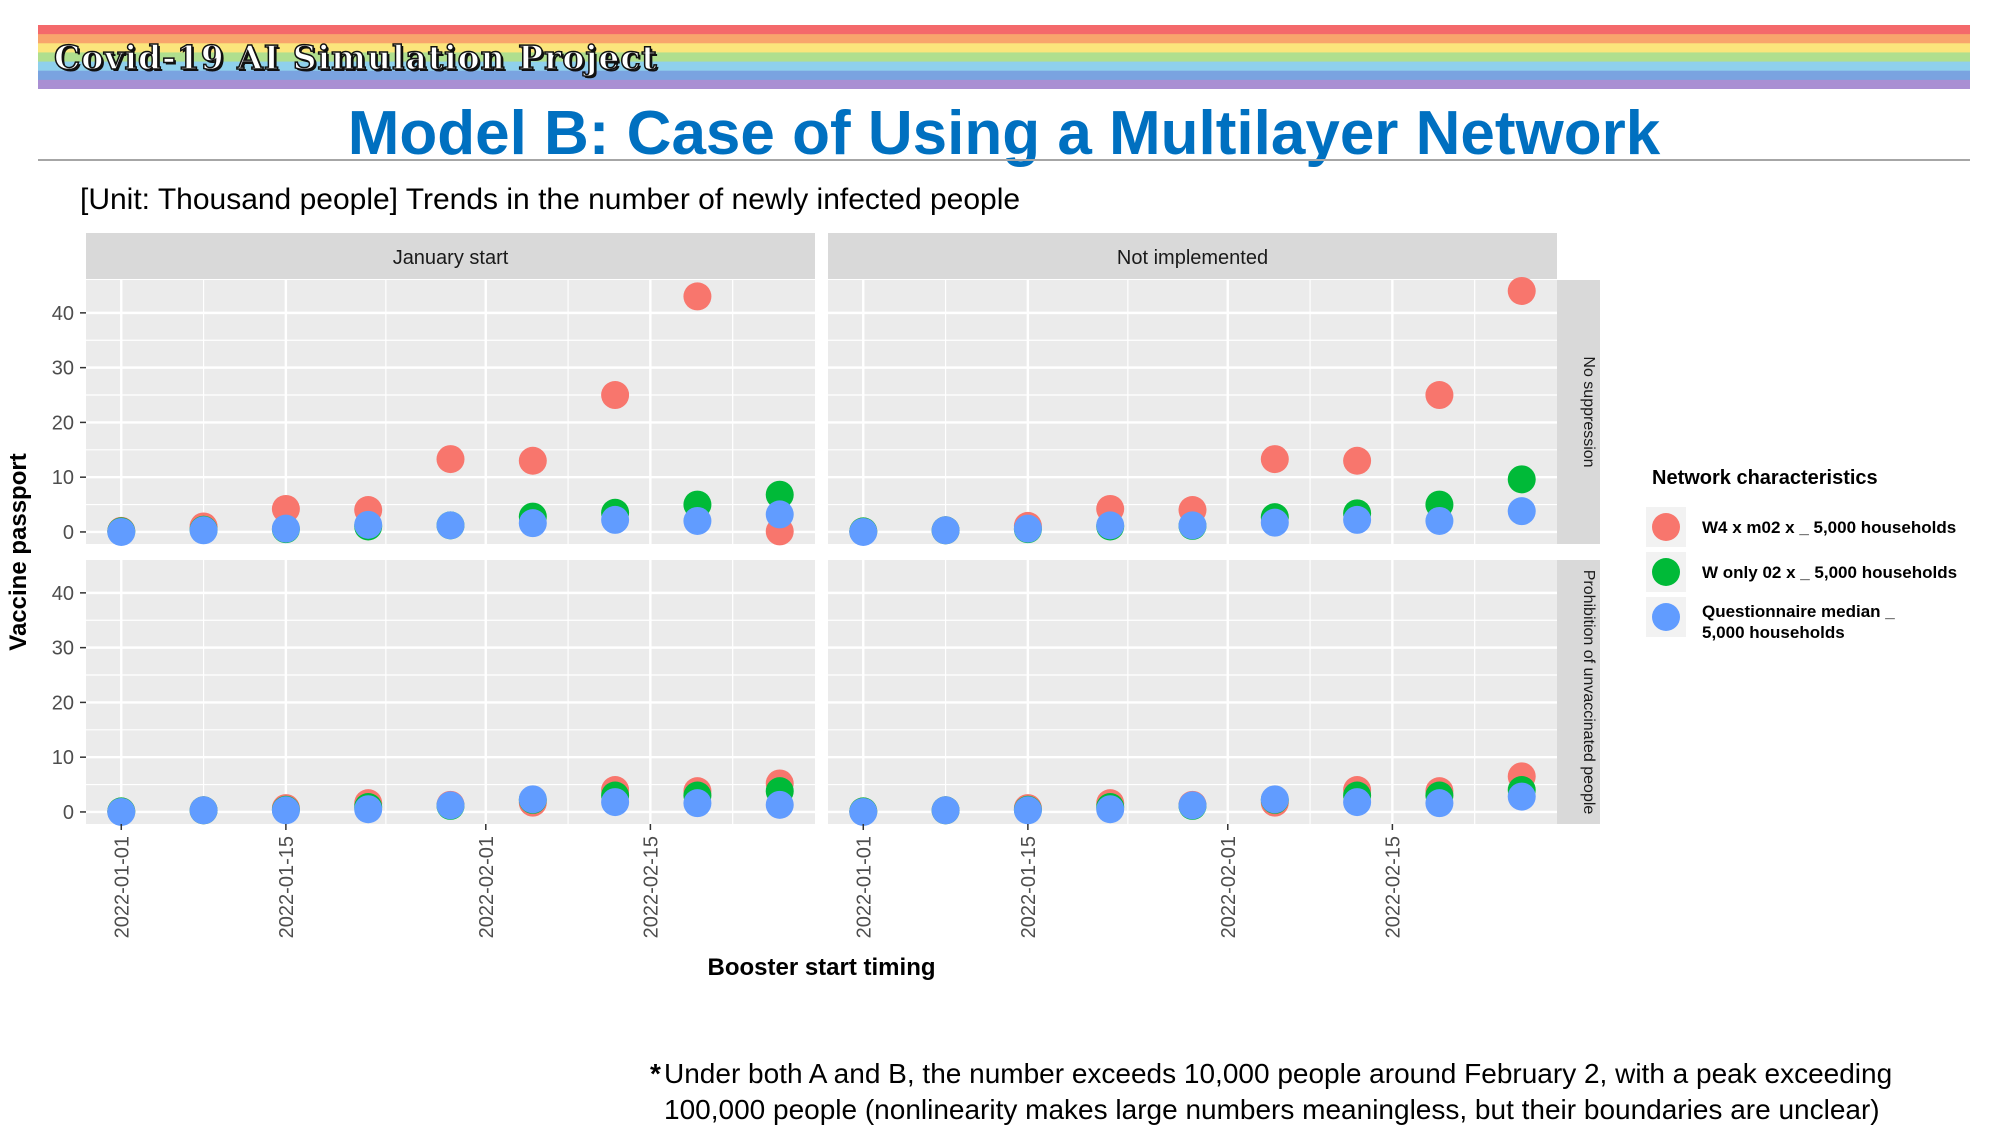 This screenshot has height=1128, width=2000. I want to click on footnote-mark: *, so click(655, 1073).